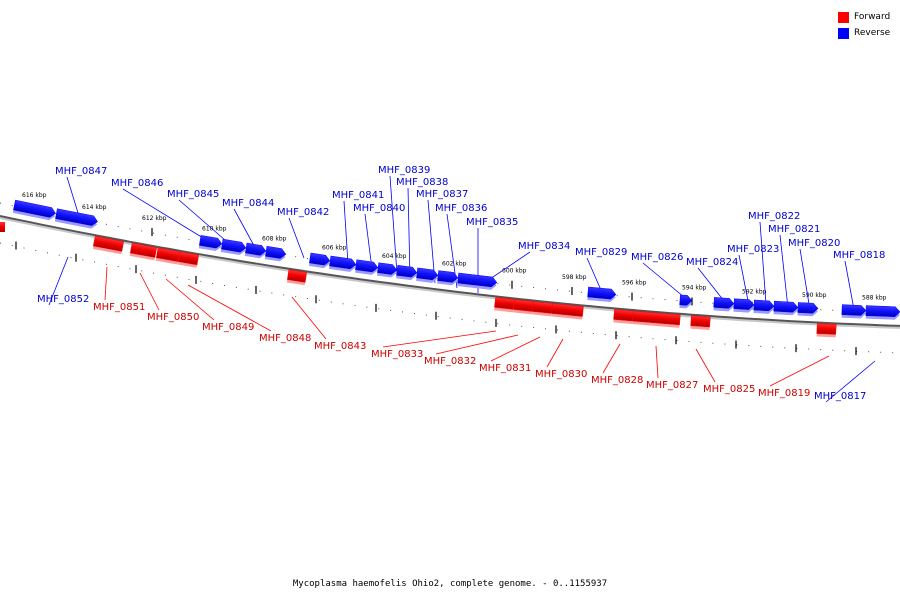  Describe the element at coordinates (285, 338) in the screenshot. I see `gene-label: MHF_0848` at that location.